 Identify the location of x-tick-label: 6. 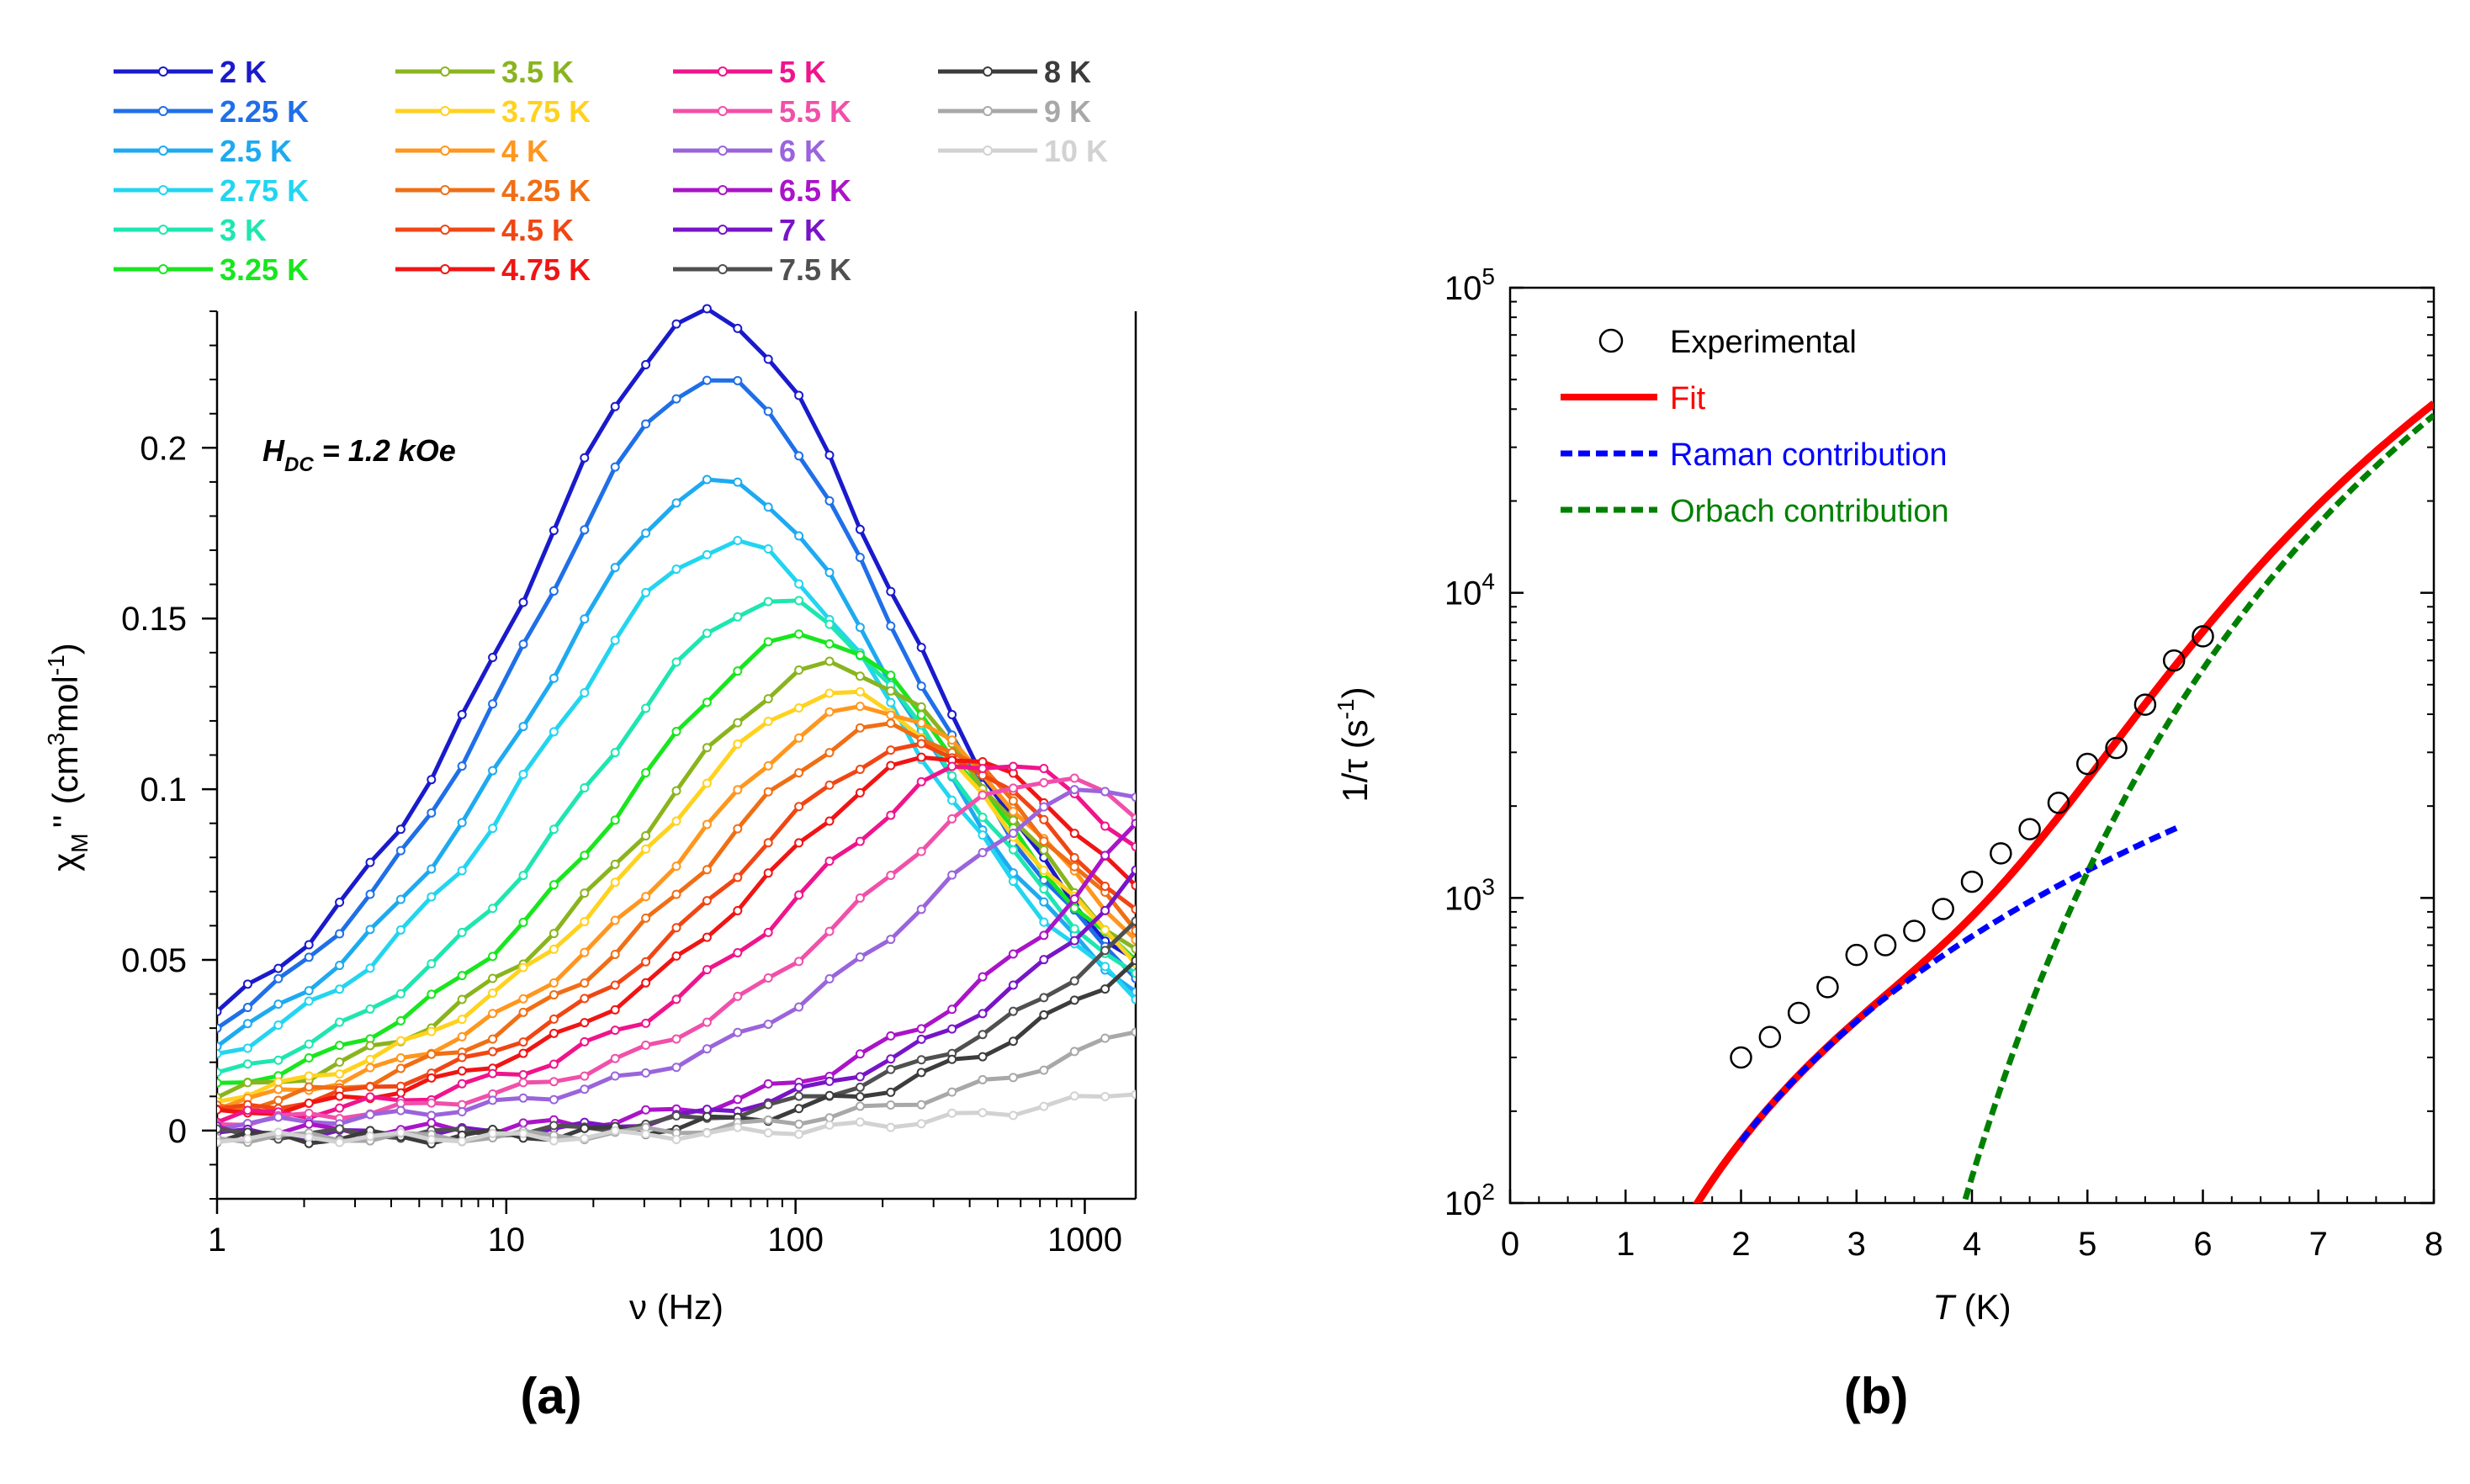
(2202, 1244).